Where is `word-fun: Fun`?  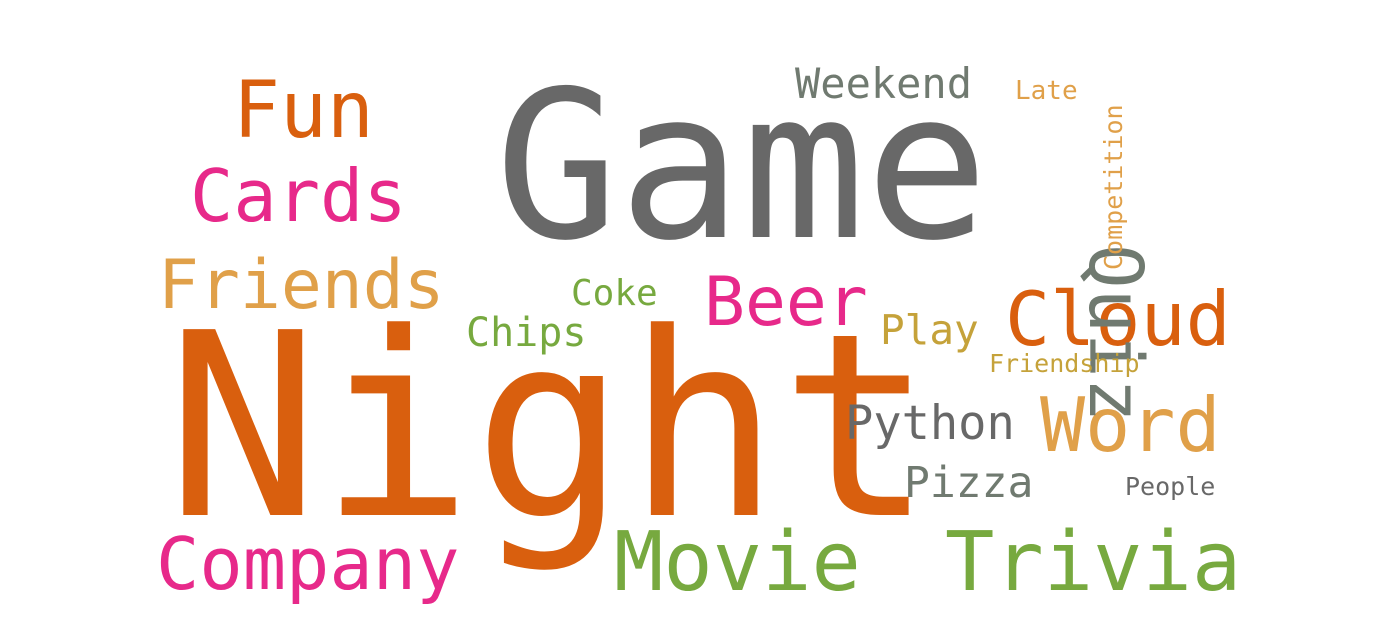
word-fun: Fun is located at coordinates (303, 111).